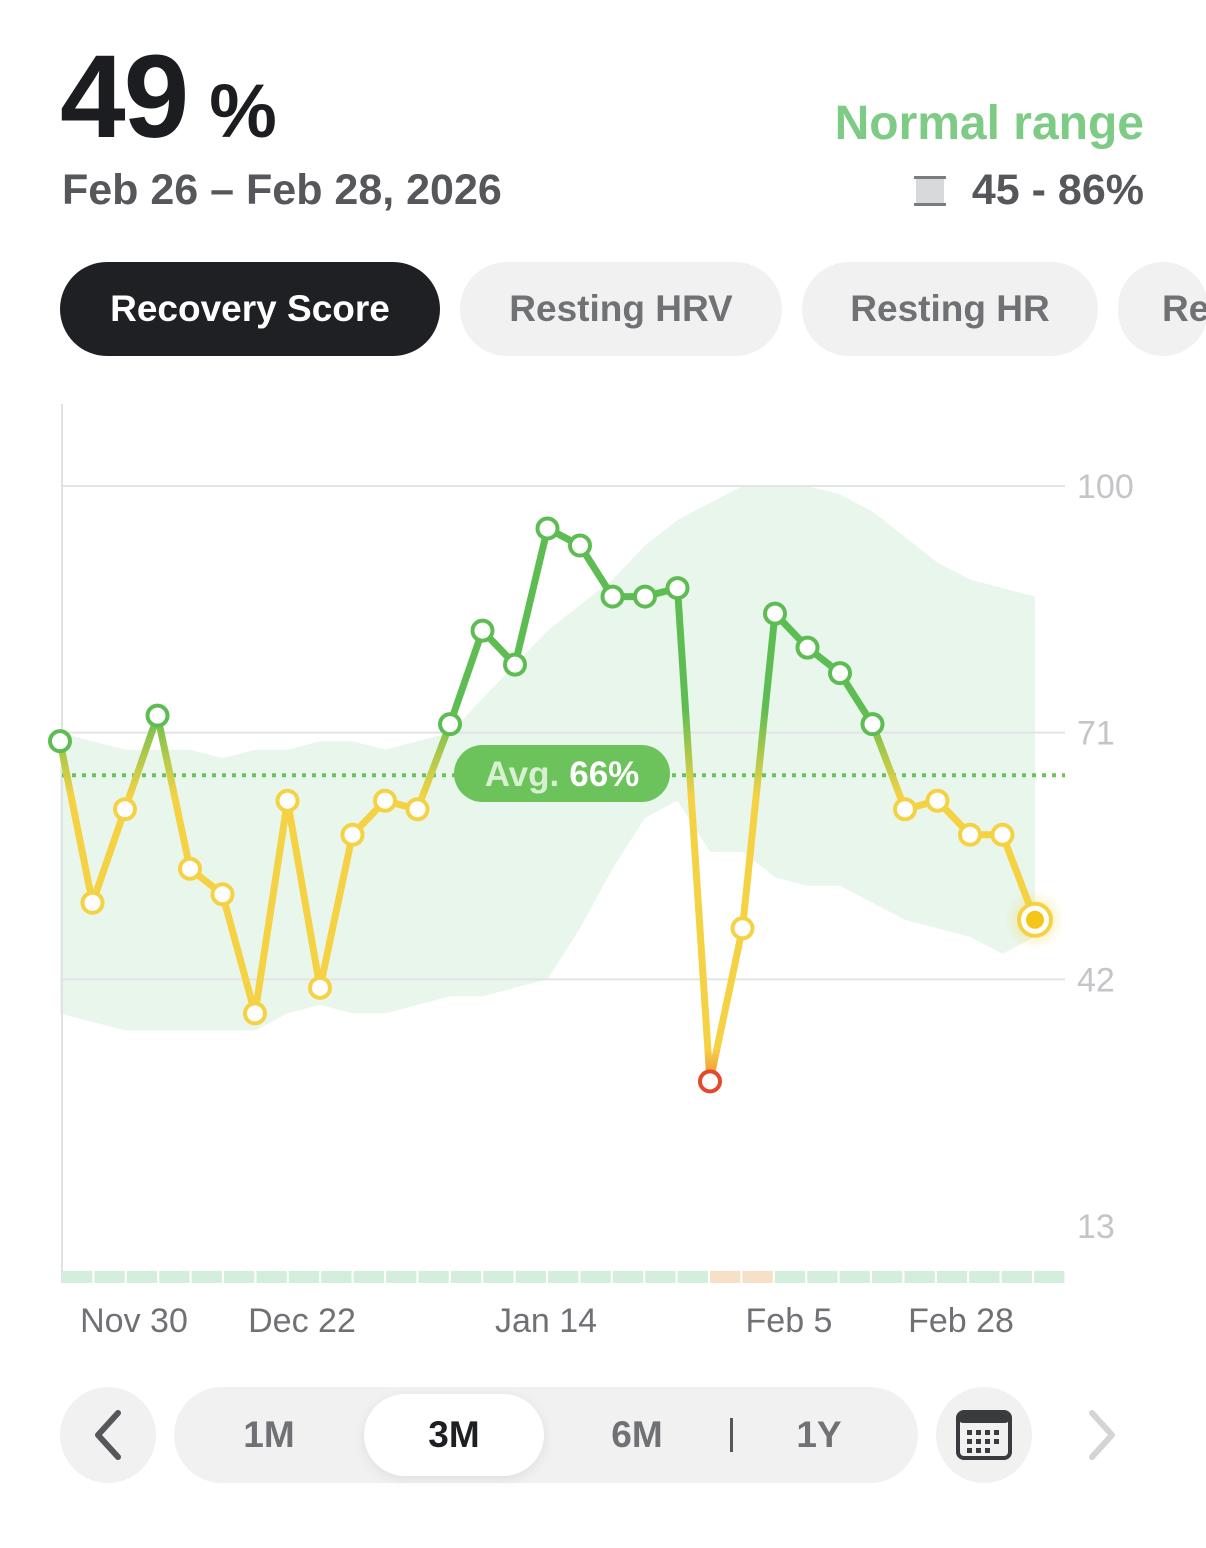 The image size is (1206, 1548). I want to click on average-label-pill, so click(562, 773).